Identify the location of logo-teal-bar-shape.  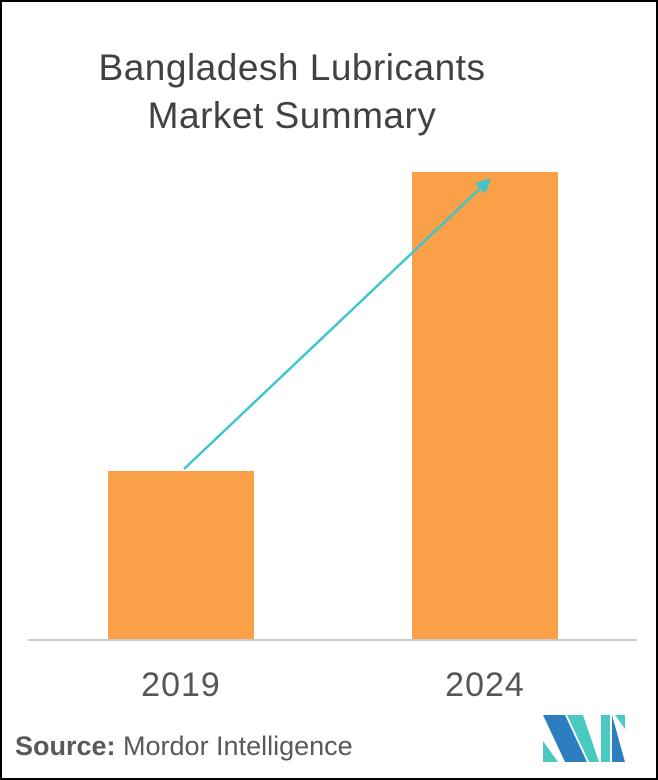
(605, 738).